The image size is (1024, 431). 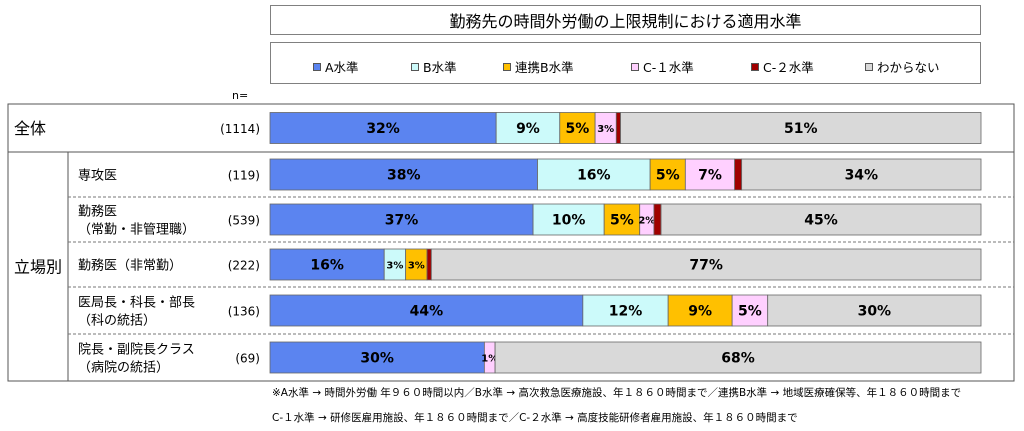 I want to click on data-label: 12%, so click(x=626, y=312).